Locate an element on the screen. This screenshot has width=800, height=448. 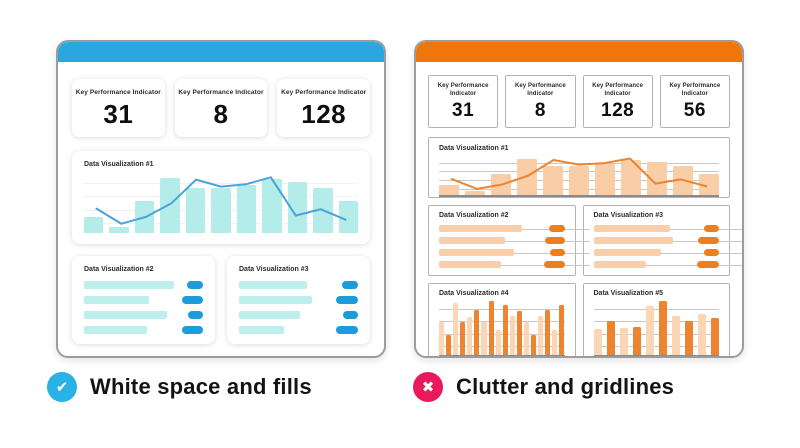
bad-caption: ✖ Clutter and gridlines is located at coordinates (543, 387).